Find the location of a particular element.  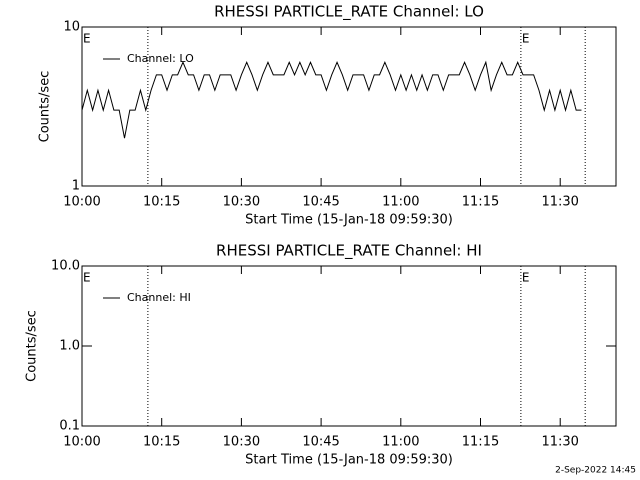

y-tick-label: 1 is located at coordinates (76, 186).